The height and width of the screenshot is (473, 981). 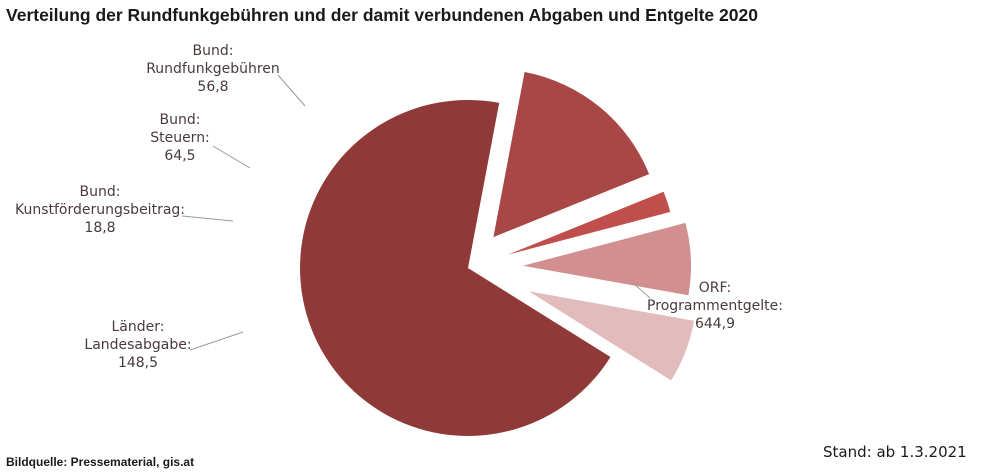 I want to click on data-label-bund-rundfunkgebuehren: Bund:, so click(x=213, y=51).